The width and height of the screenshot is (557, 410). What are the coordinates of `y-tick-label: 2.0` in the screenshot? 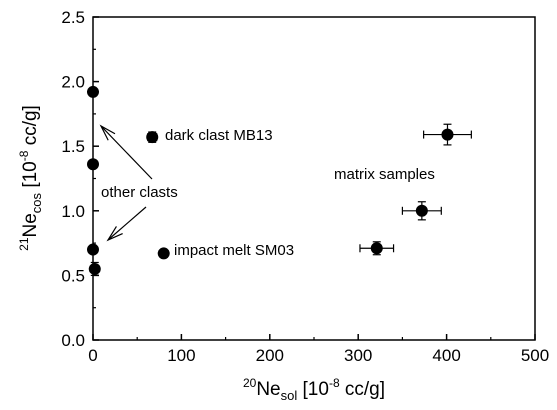 It's located at (73, 82).